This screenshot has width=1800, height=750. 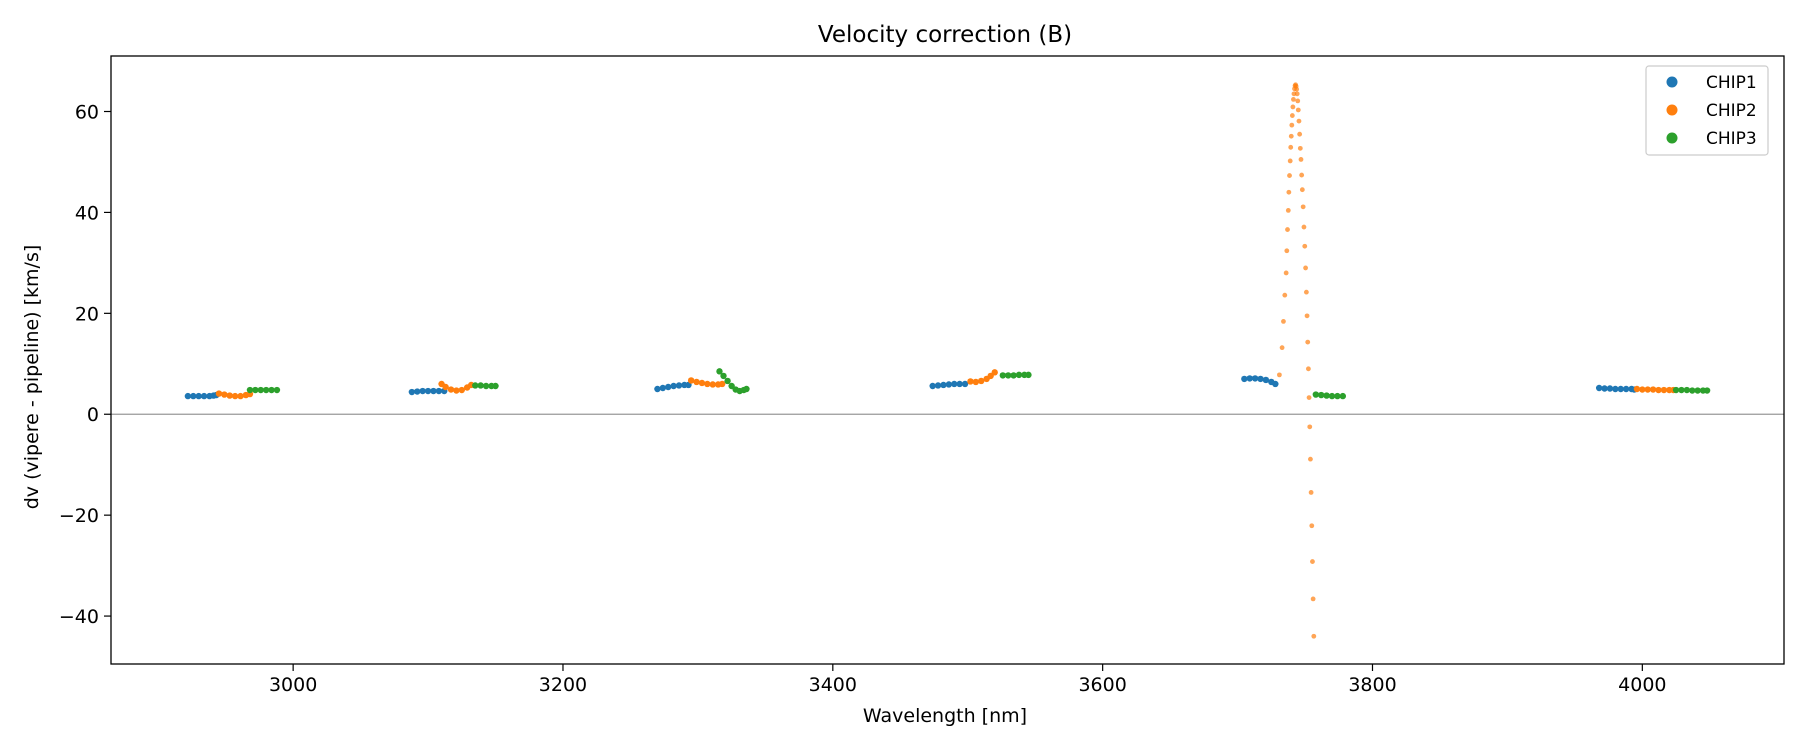 What do you see at coordinates (79, 516) in the screenshot?
I see `y-tick-label: −20` at bounding box center [79, 516].